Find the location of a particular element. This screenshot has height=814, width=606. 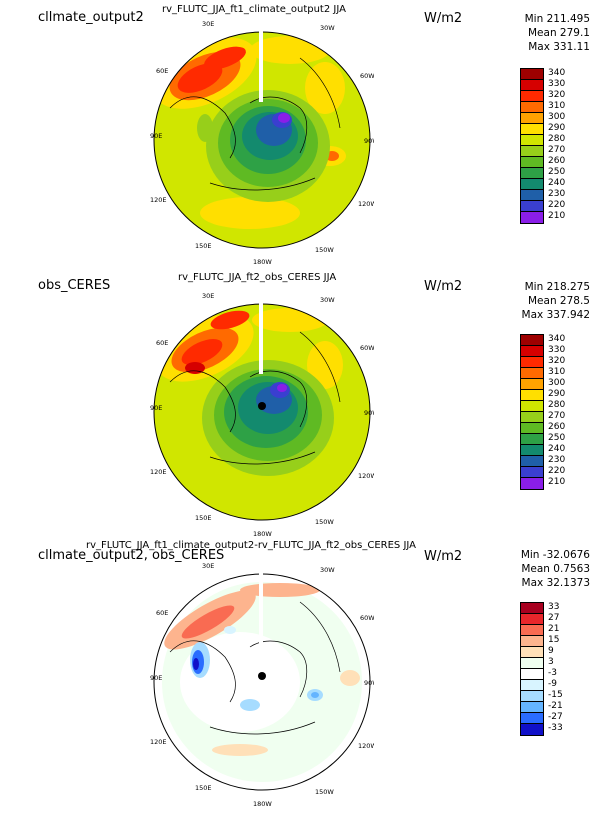

stat-max: Max 337.942 is located at coordinates (555, 315).